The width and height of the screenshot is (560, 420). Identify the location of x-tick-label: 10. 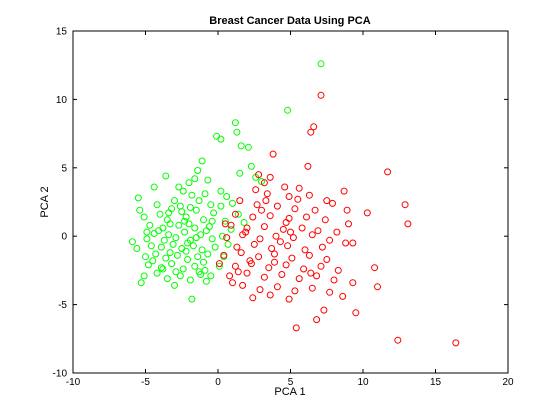
(363, 382).